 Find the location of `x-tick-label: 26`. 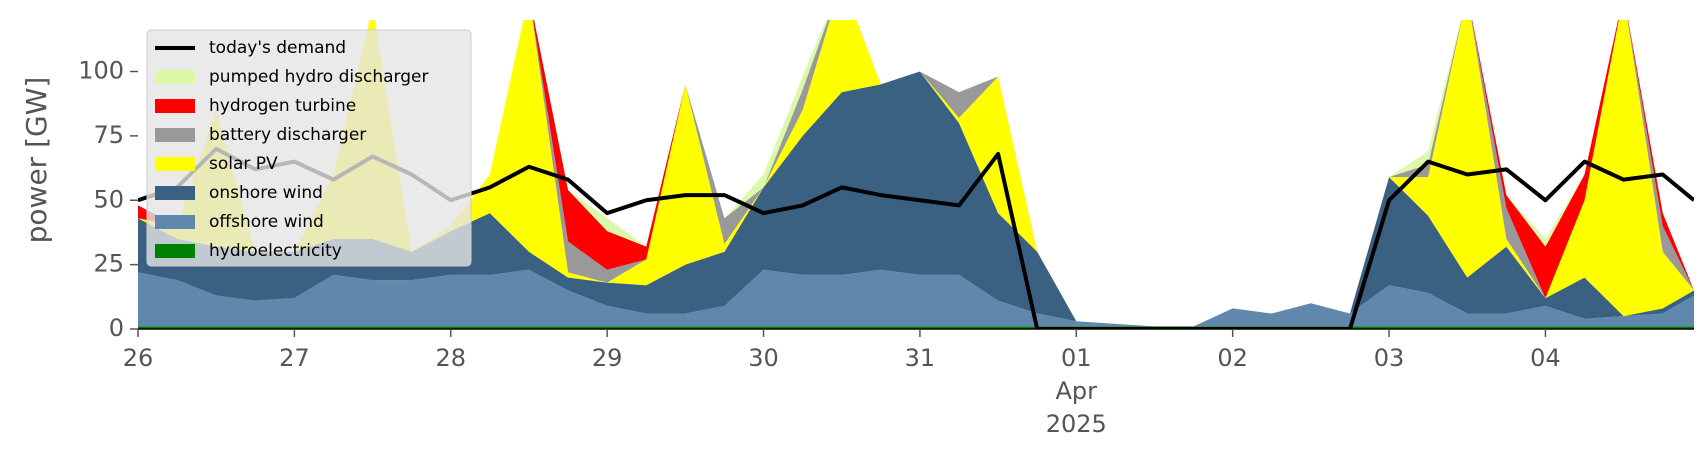

x-tick-label: 26 is located at coordinates (138, 358).